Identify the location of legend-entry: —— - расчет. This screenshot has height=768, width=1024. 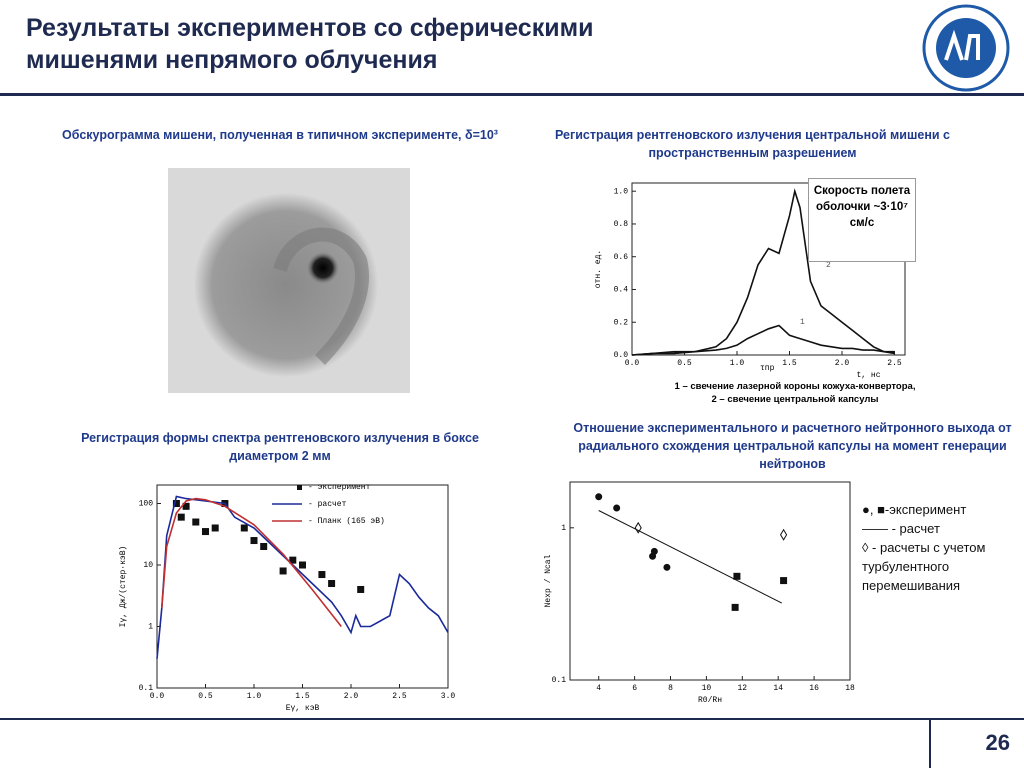
(901, 528).